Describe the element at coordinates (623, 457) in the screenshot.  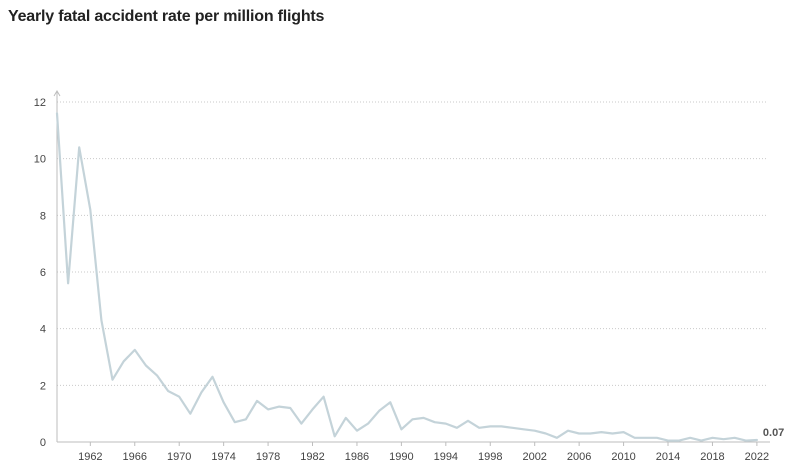
I see `x-tick-label-2010: 2010` at that location.